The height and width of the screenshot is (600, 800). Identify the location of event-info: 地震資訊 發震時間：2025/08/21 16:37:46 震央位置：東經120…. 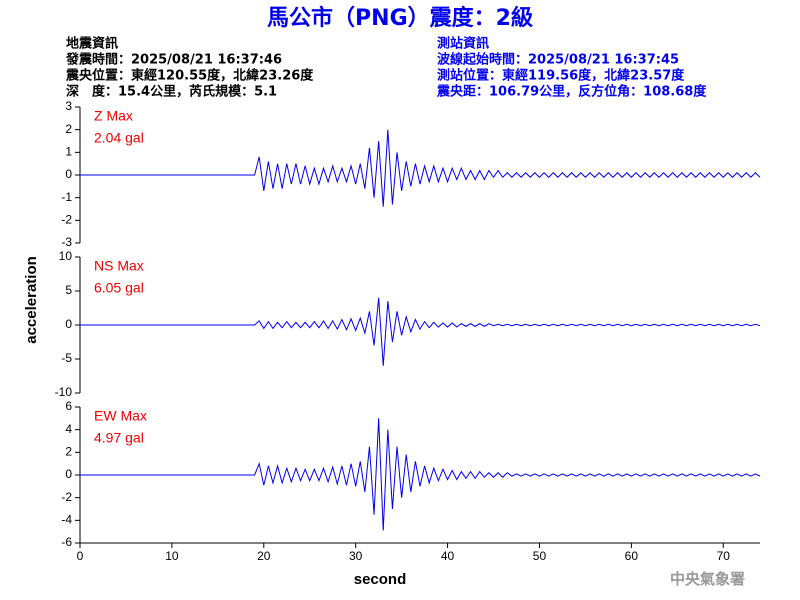
(189, 68).